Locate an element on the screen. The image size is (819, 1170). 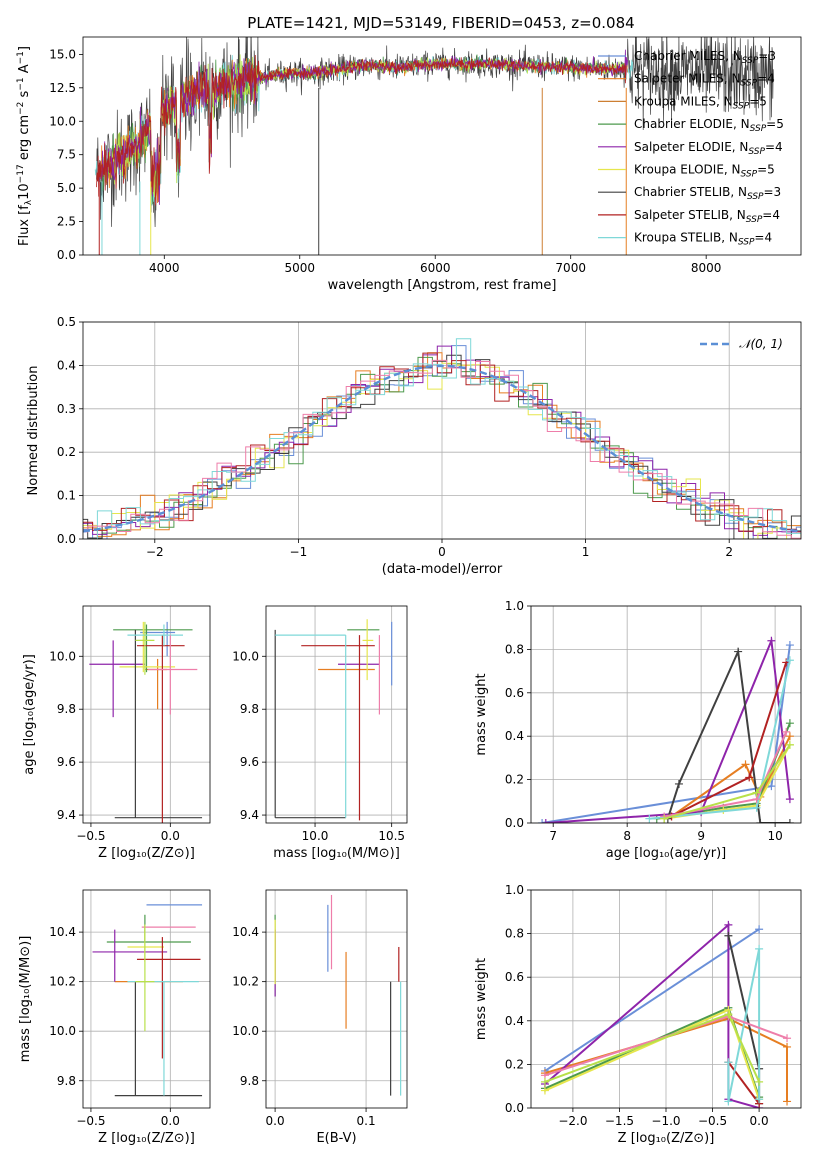
y-axis-label: Normed distribution is located at coordinates (33, 431).